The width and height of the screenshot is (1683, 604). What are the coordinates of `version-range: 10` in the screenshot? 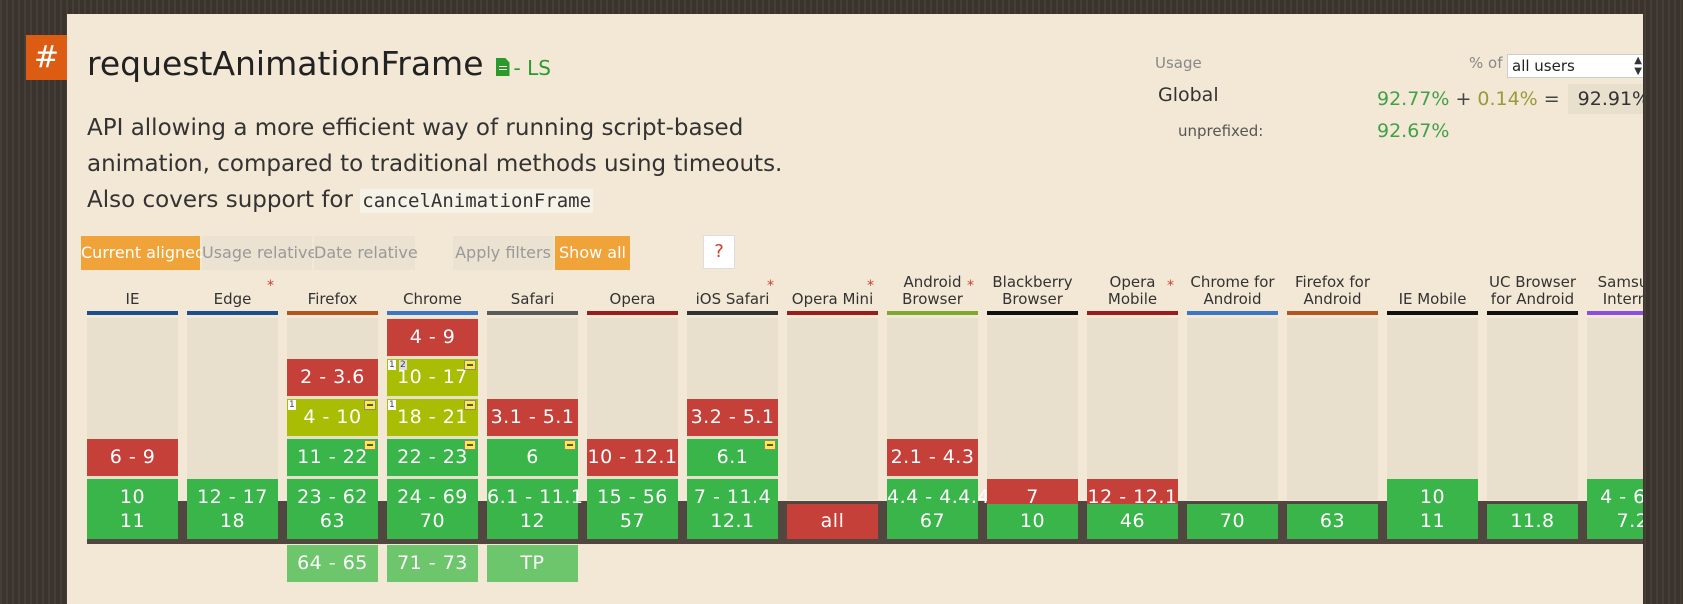 It's located at (1032, 521).